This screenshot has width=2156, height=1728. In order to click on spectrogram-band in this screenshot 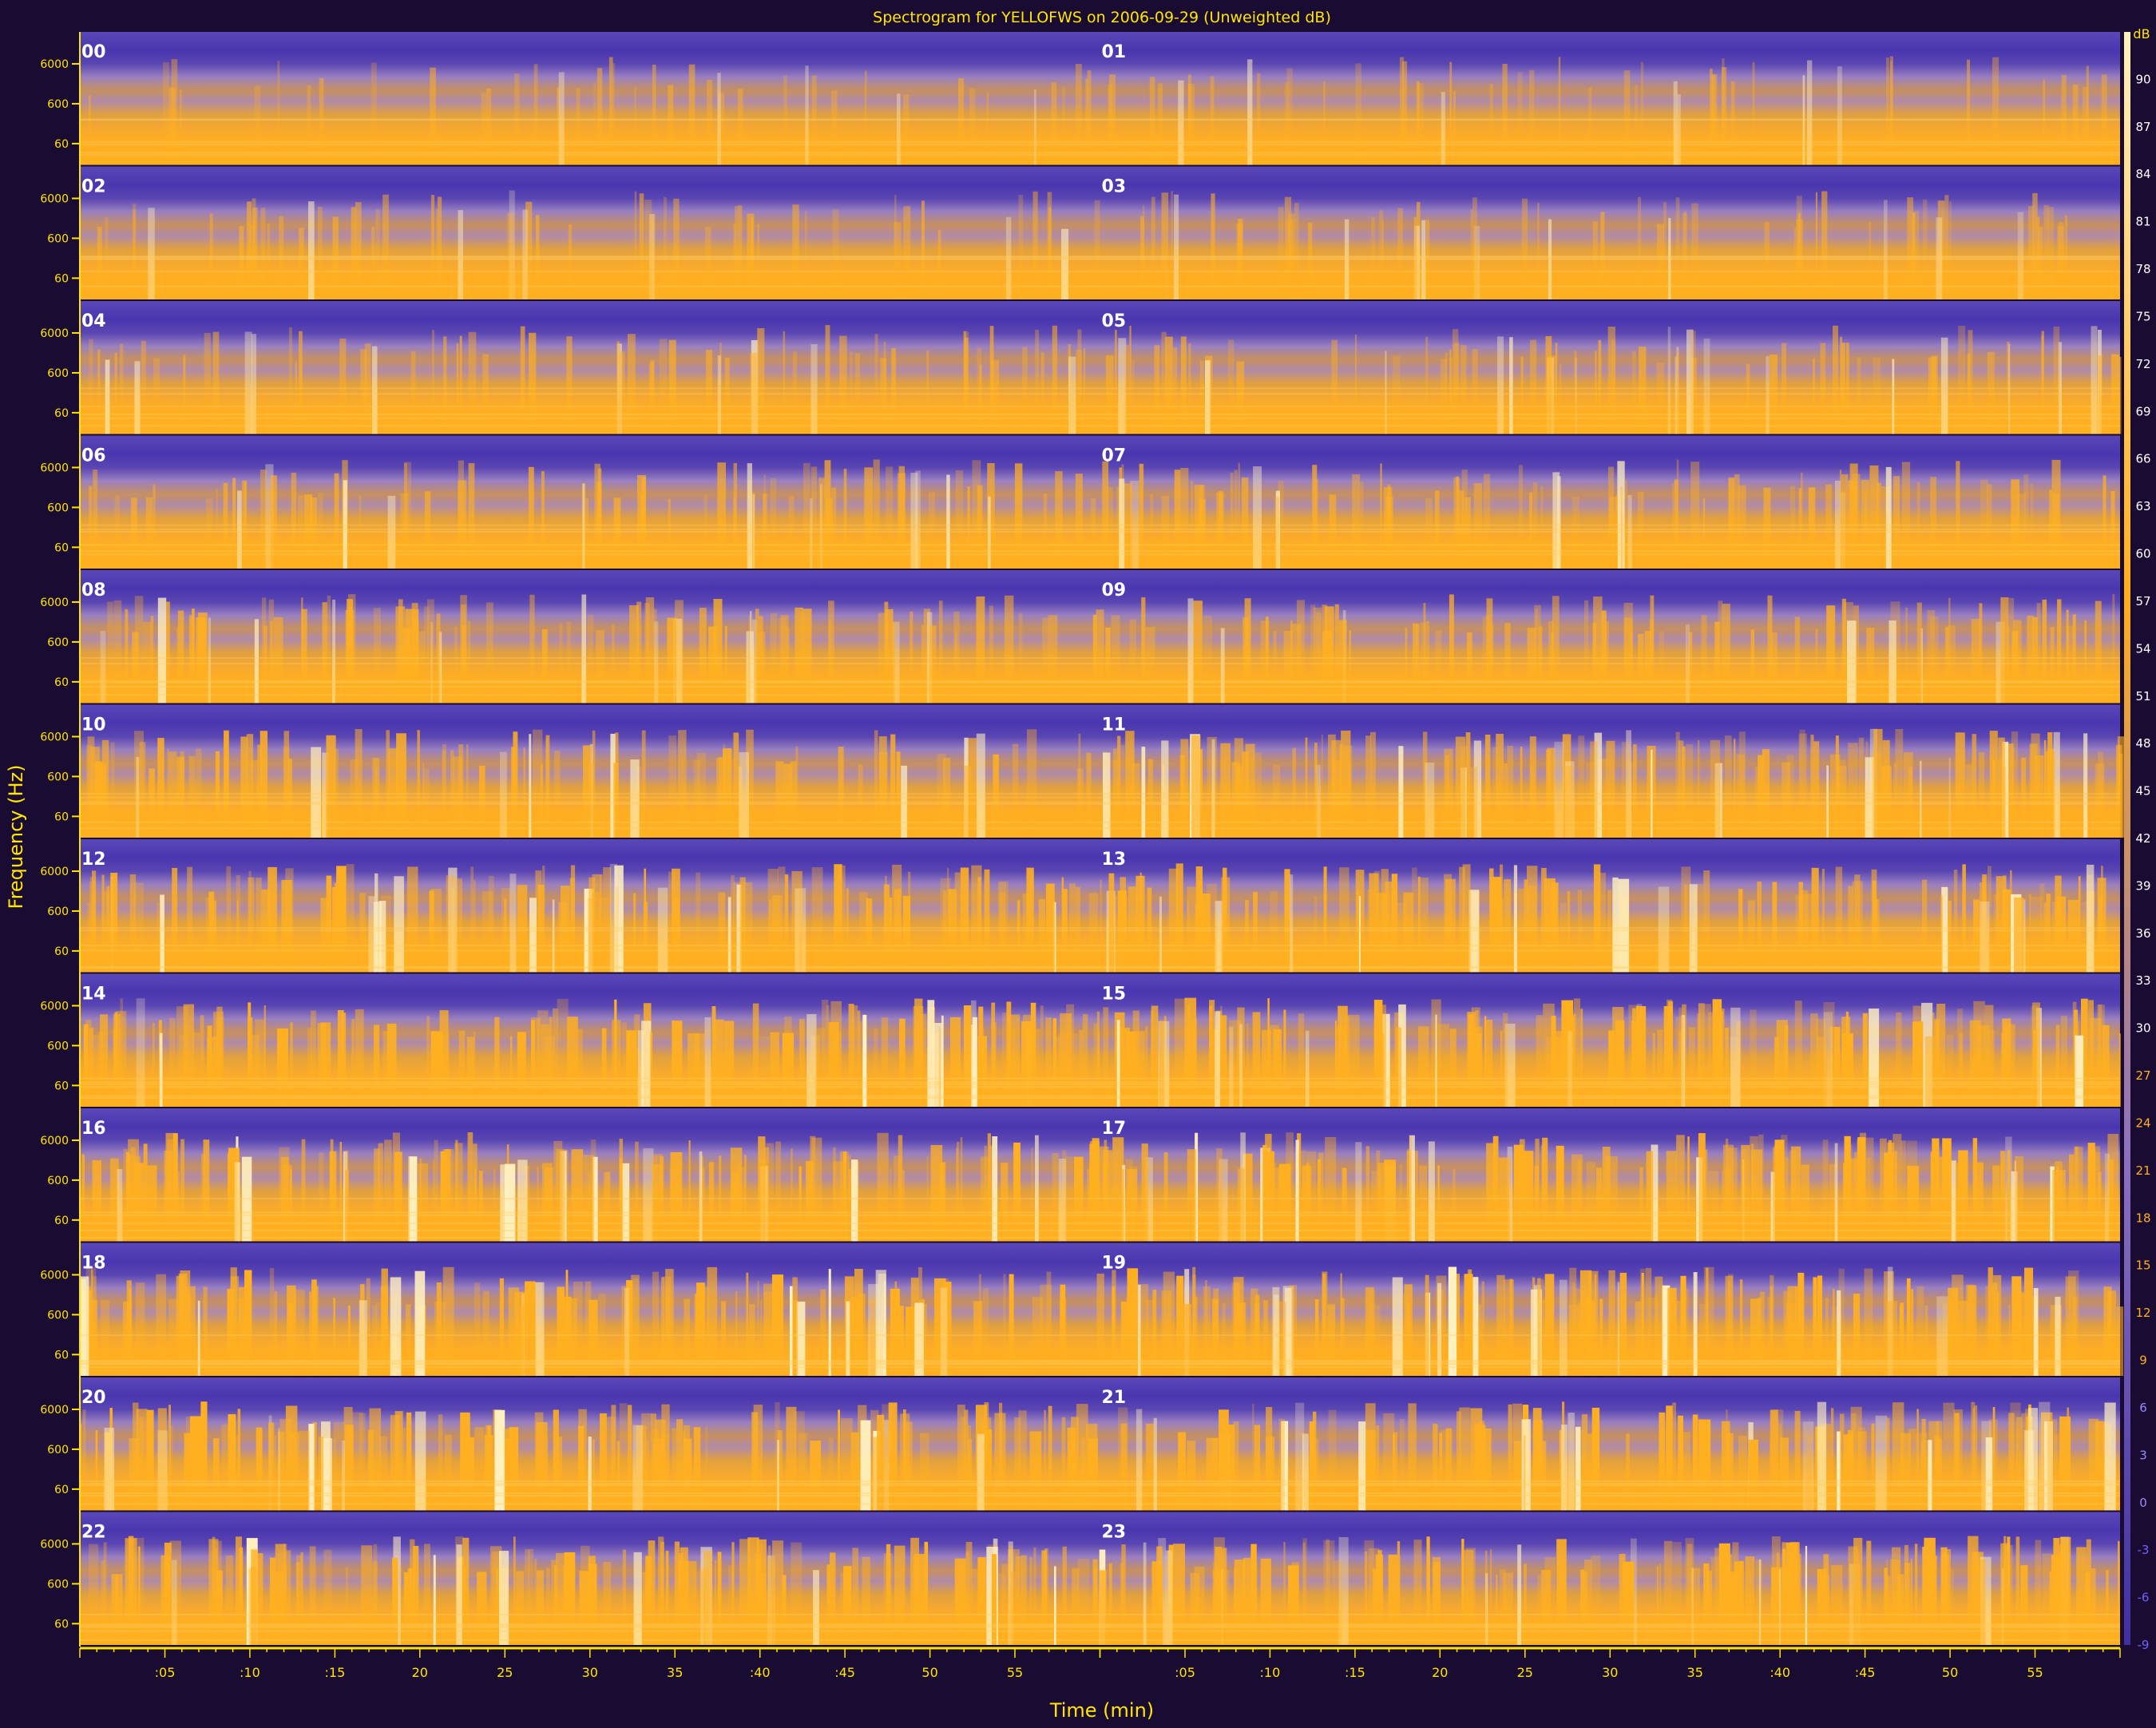, I will do `click(1100, 98)`.